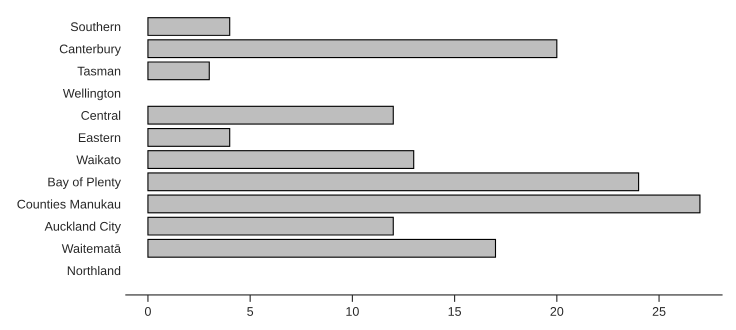 The image size is (736, 330). What do you see at coordinates (90, 50) in the screenshot?
I see `y-tick-label: Canterbury` at bounding box center [90, 50].